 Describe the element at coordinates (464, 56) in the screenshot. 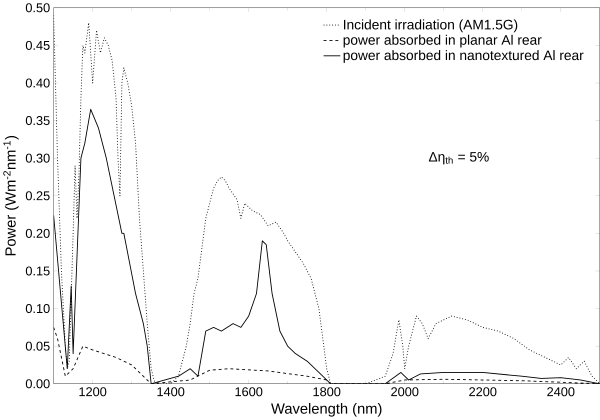

I see `legend-label: power absorbed in nanotextured Al rear` at that location.